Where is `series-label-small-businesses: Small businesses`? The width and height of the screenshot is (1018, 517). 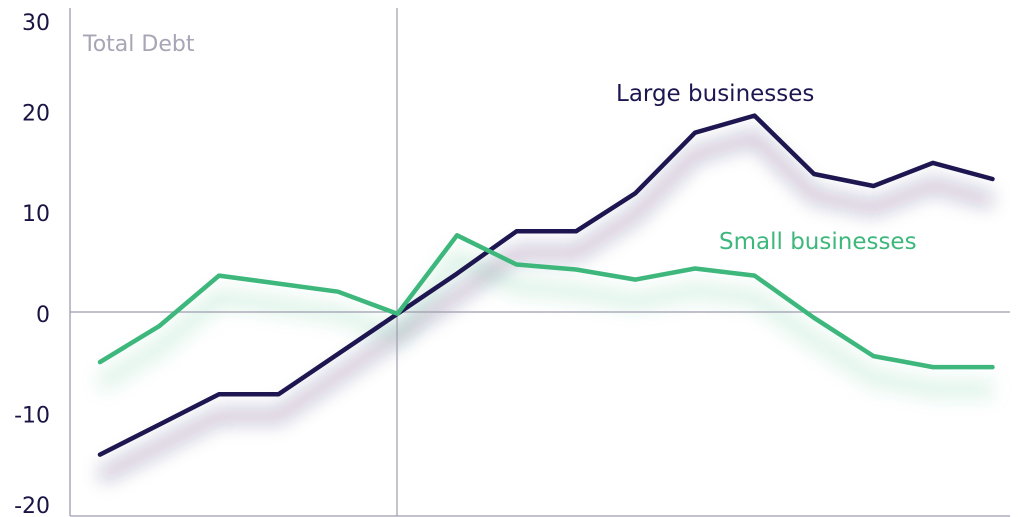
series-label-small-businesses: Small businesses is located at coordinates (818, 242).